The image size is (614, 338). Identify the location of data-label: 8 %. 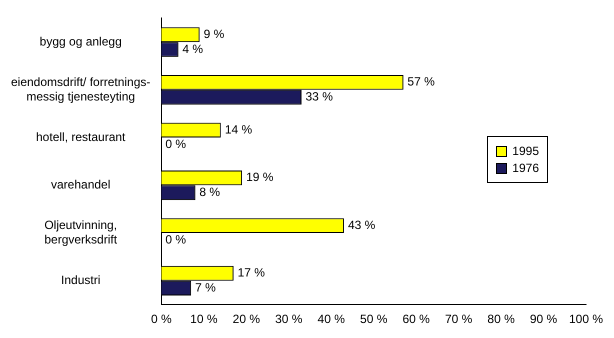
(209, 191).